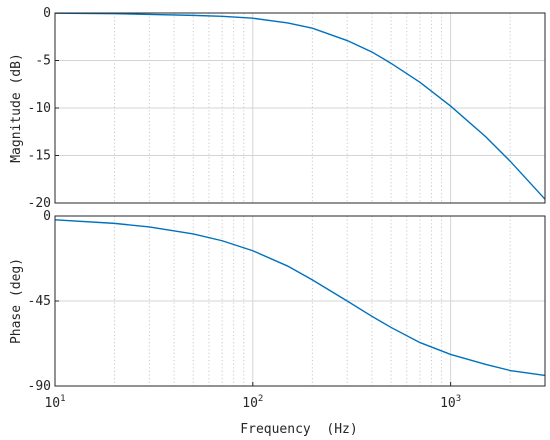 The height and width of the screenshot is (440, 550). I want to click on frequency-x-ticks: 10¹ 10² 10³, so click(252, 396).